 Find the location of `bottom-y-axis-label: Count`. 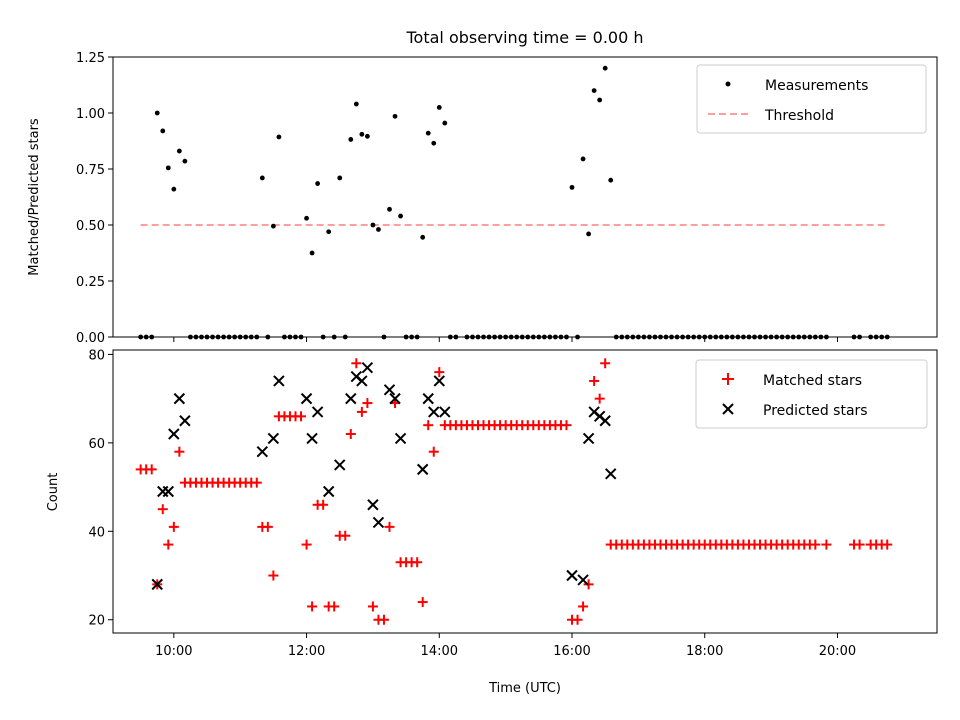

bottom-y-axis-label: Count is located at coordinates (53, 492).